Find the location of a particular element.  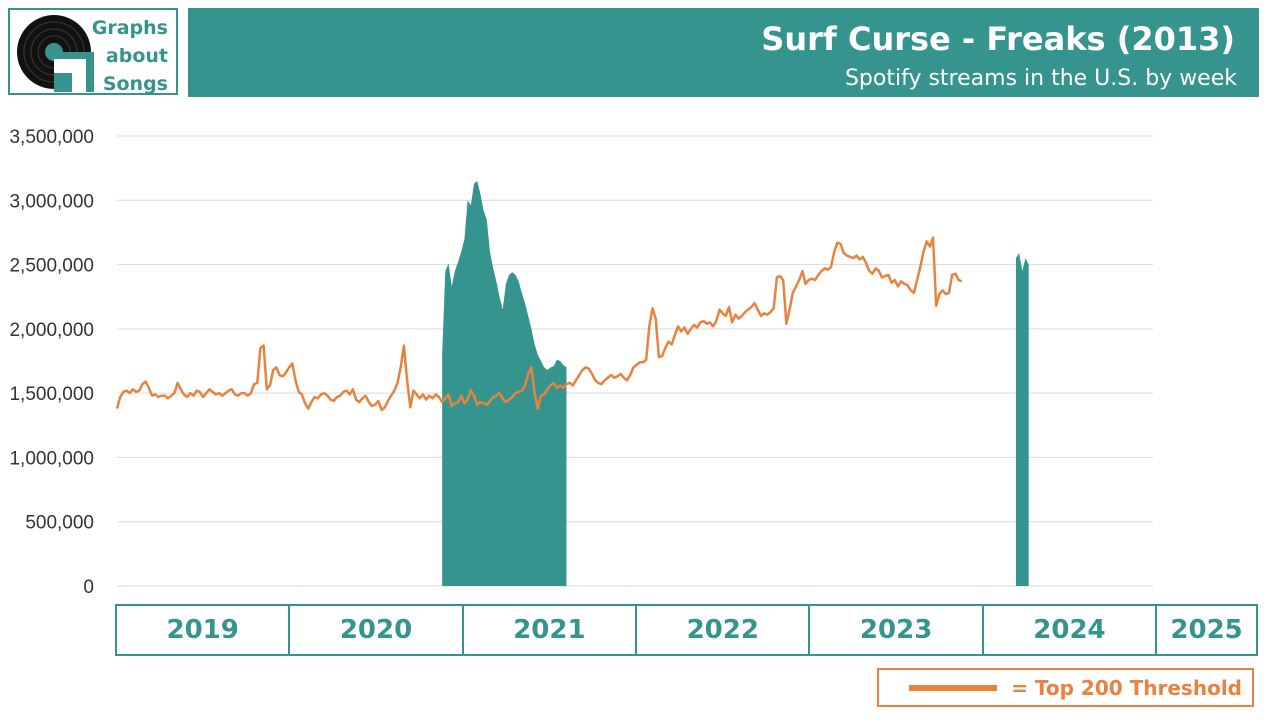

year-label: 2021 is located at coordinates (551, 630).